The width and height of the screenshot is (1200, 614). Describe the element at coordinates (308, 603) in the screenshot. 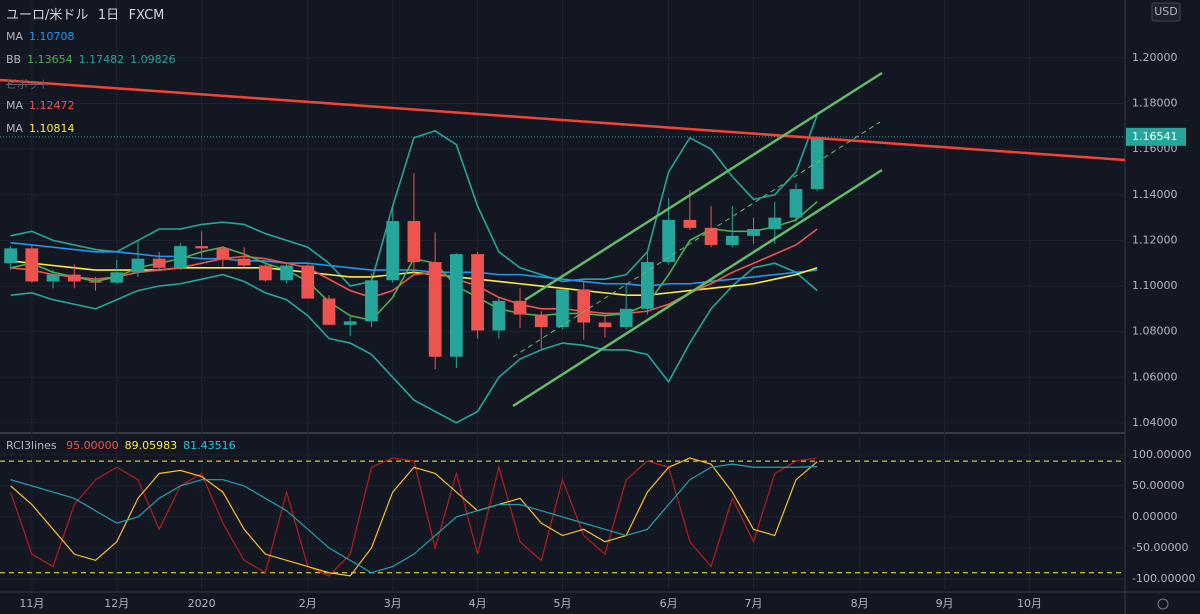

I see `x-tick-label: 2月` at that location.